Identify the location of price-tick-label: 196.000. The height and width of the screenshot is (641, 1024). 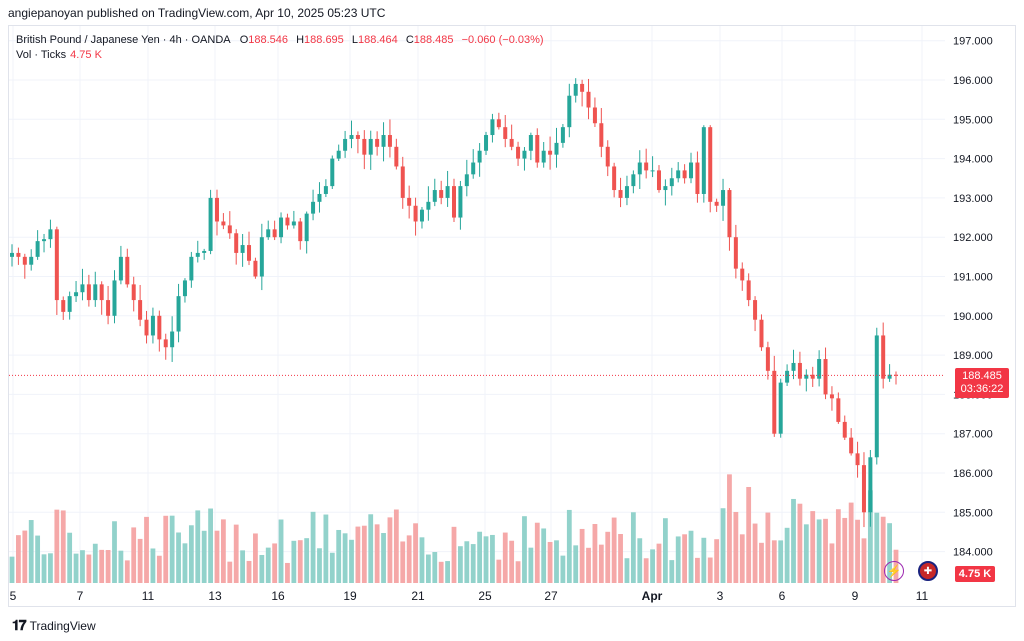
(973, 81).